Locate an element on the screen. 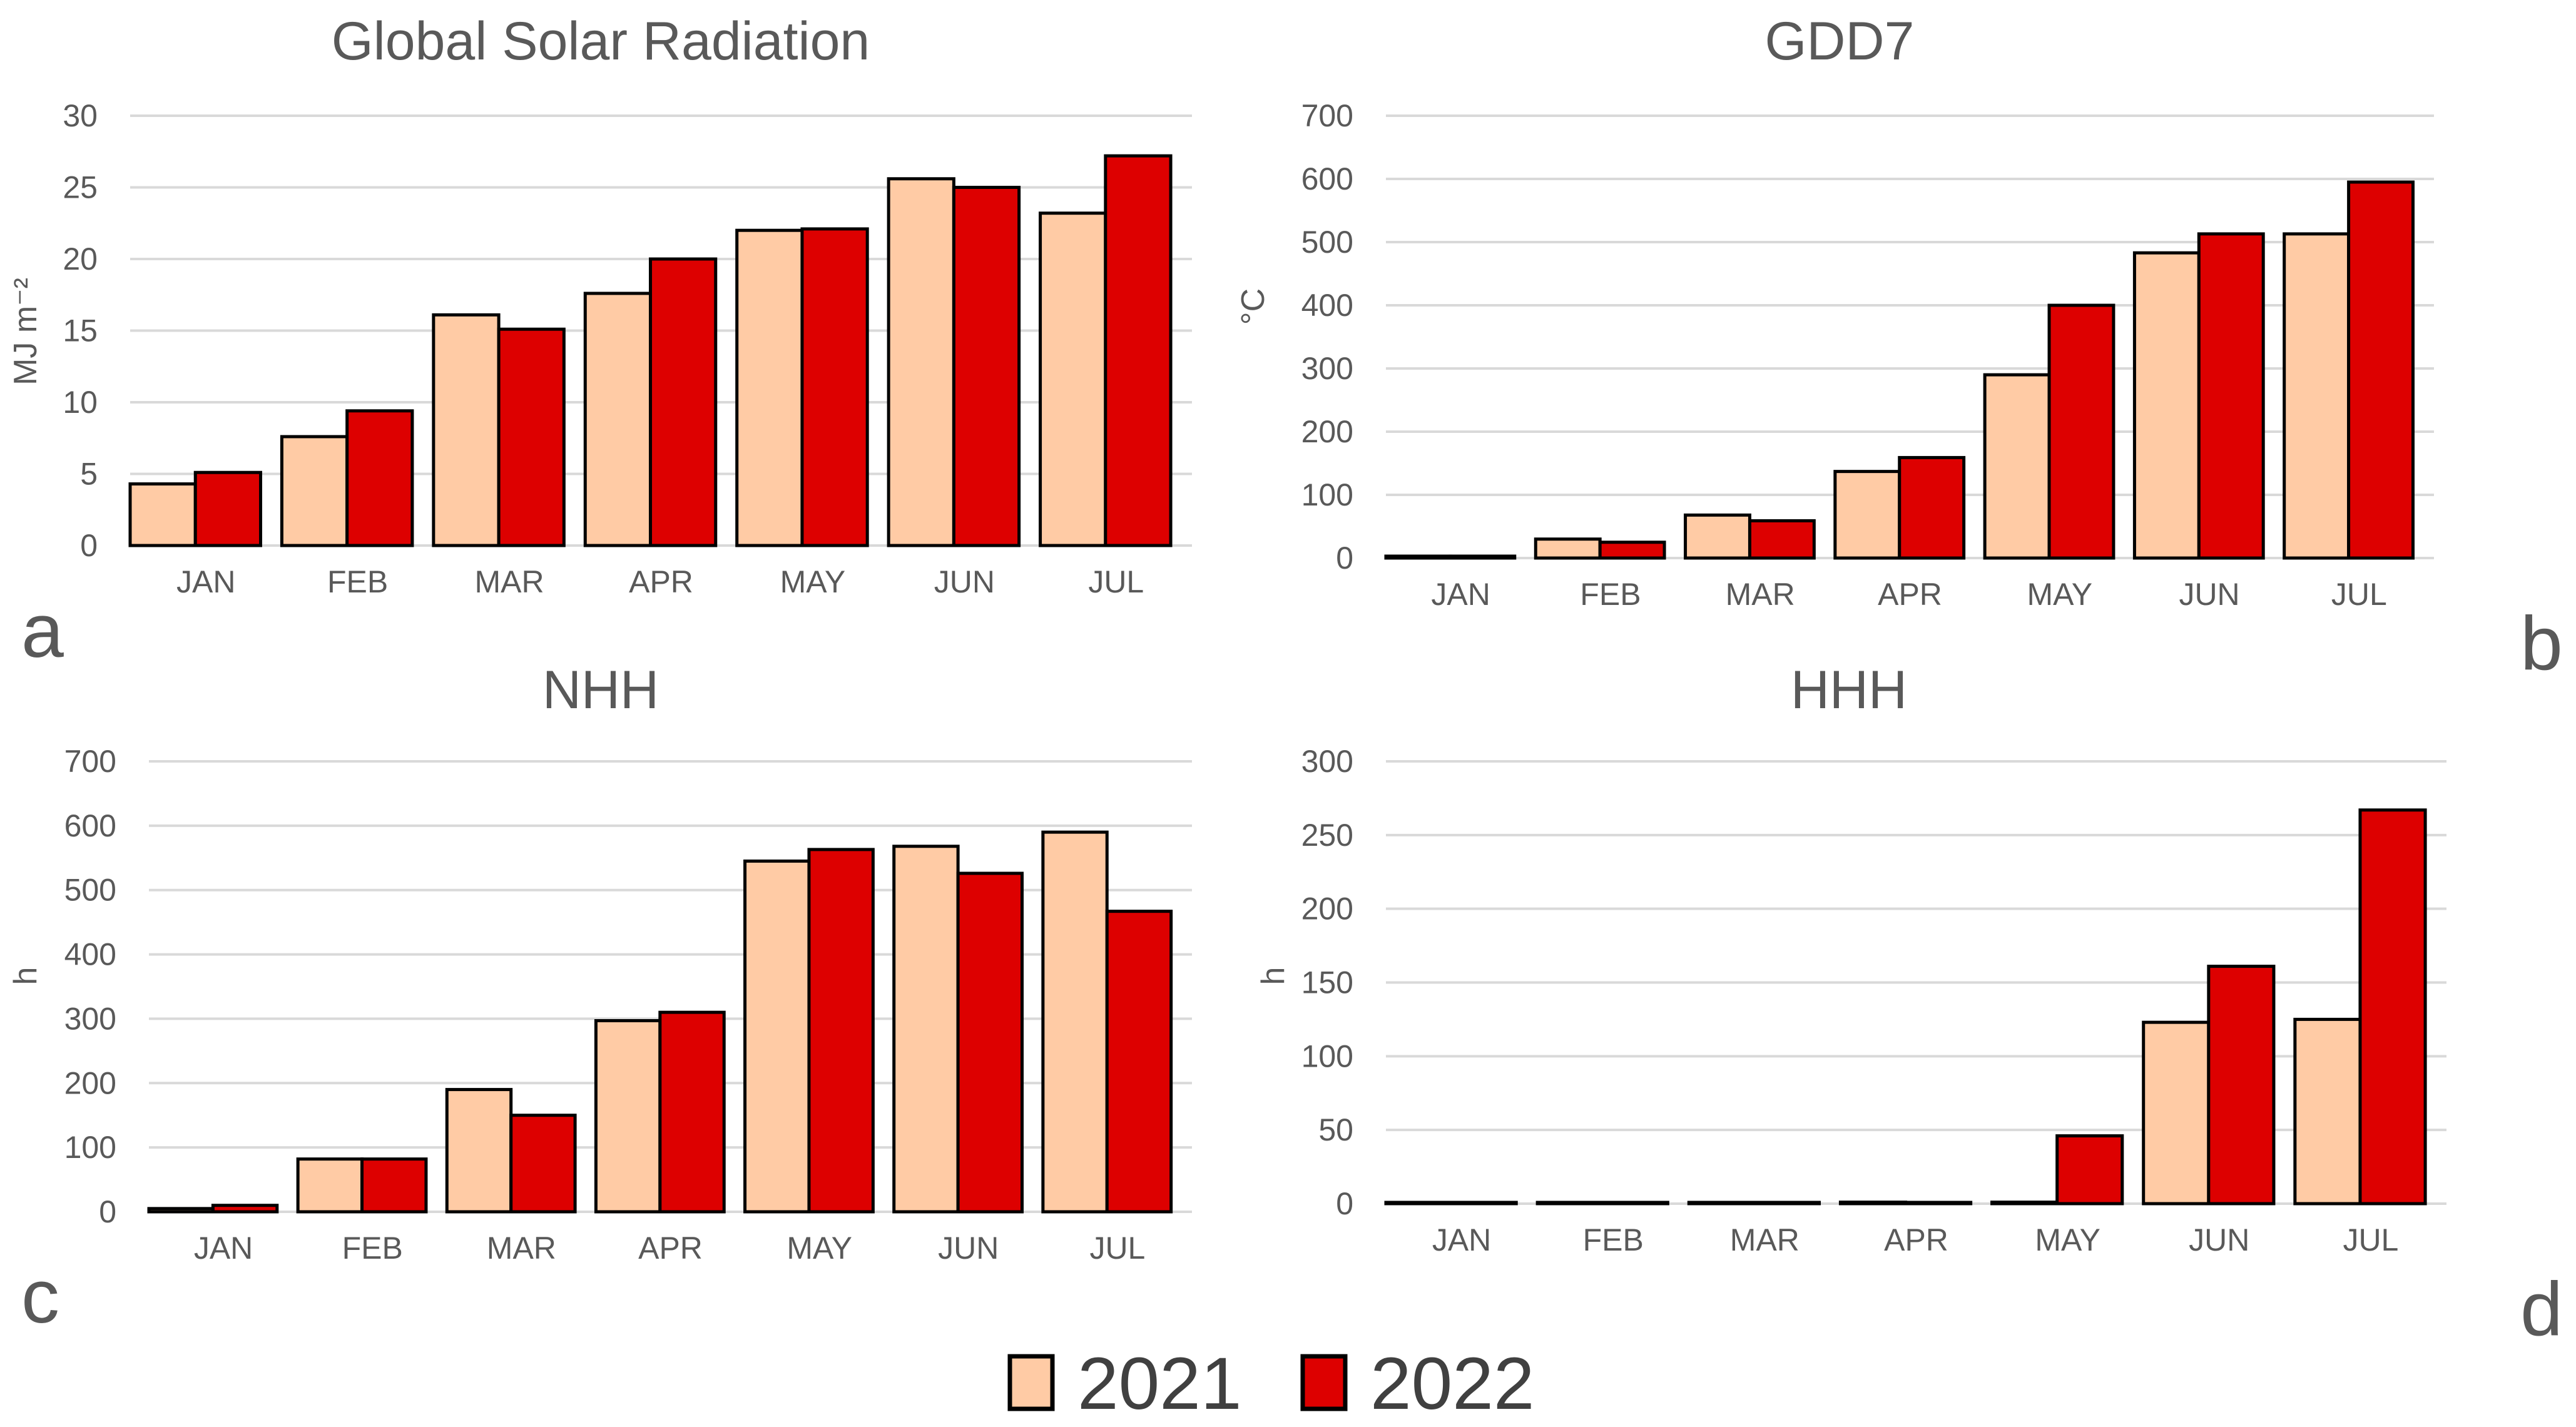 The image size is (2576, 1427). y-tick-label: 5 is located at coordinates (89, 474).